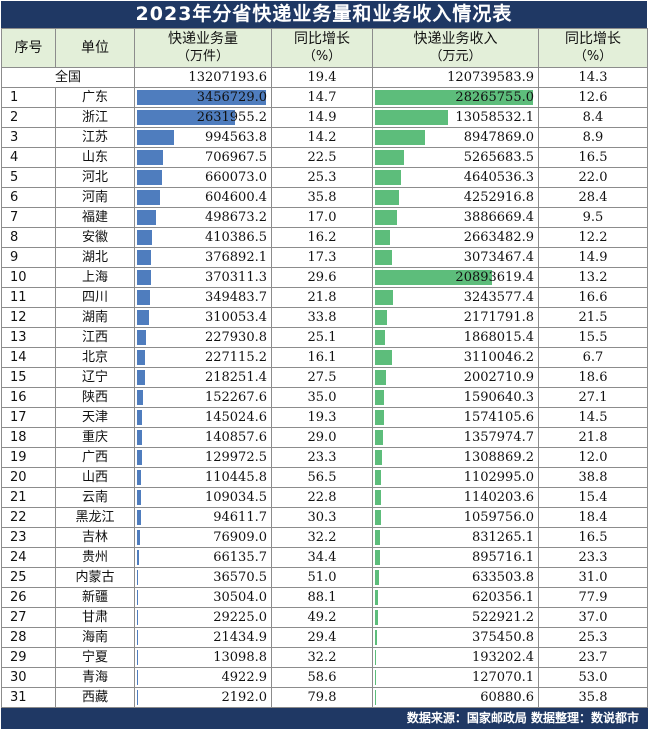 The height and width of the screenshot is (729, 648). What do you see at coordinates (593, 257) in the screenshot?
I see `row-revenue-growth: 14.9` at bounding box center [593, 257].